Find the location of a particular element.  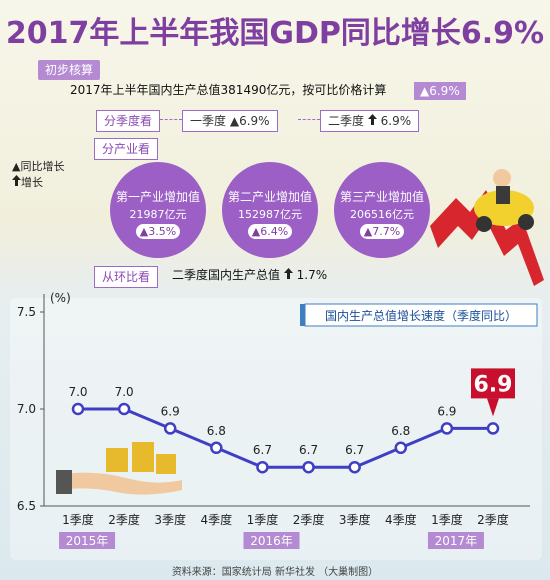

y-axis-unit: (%) is located at coordinates (60, 298).